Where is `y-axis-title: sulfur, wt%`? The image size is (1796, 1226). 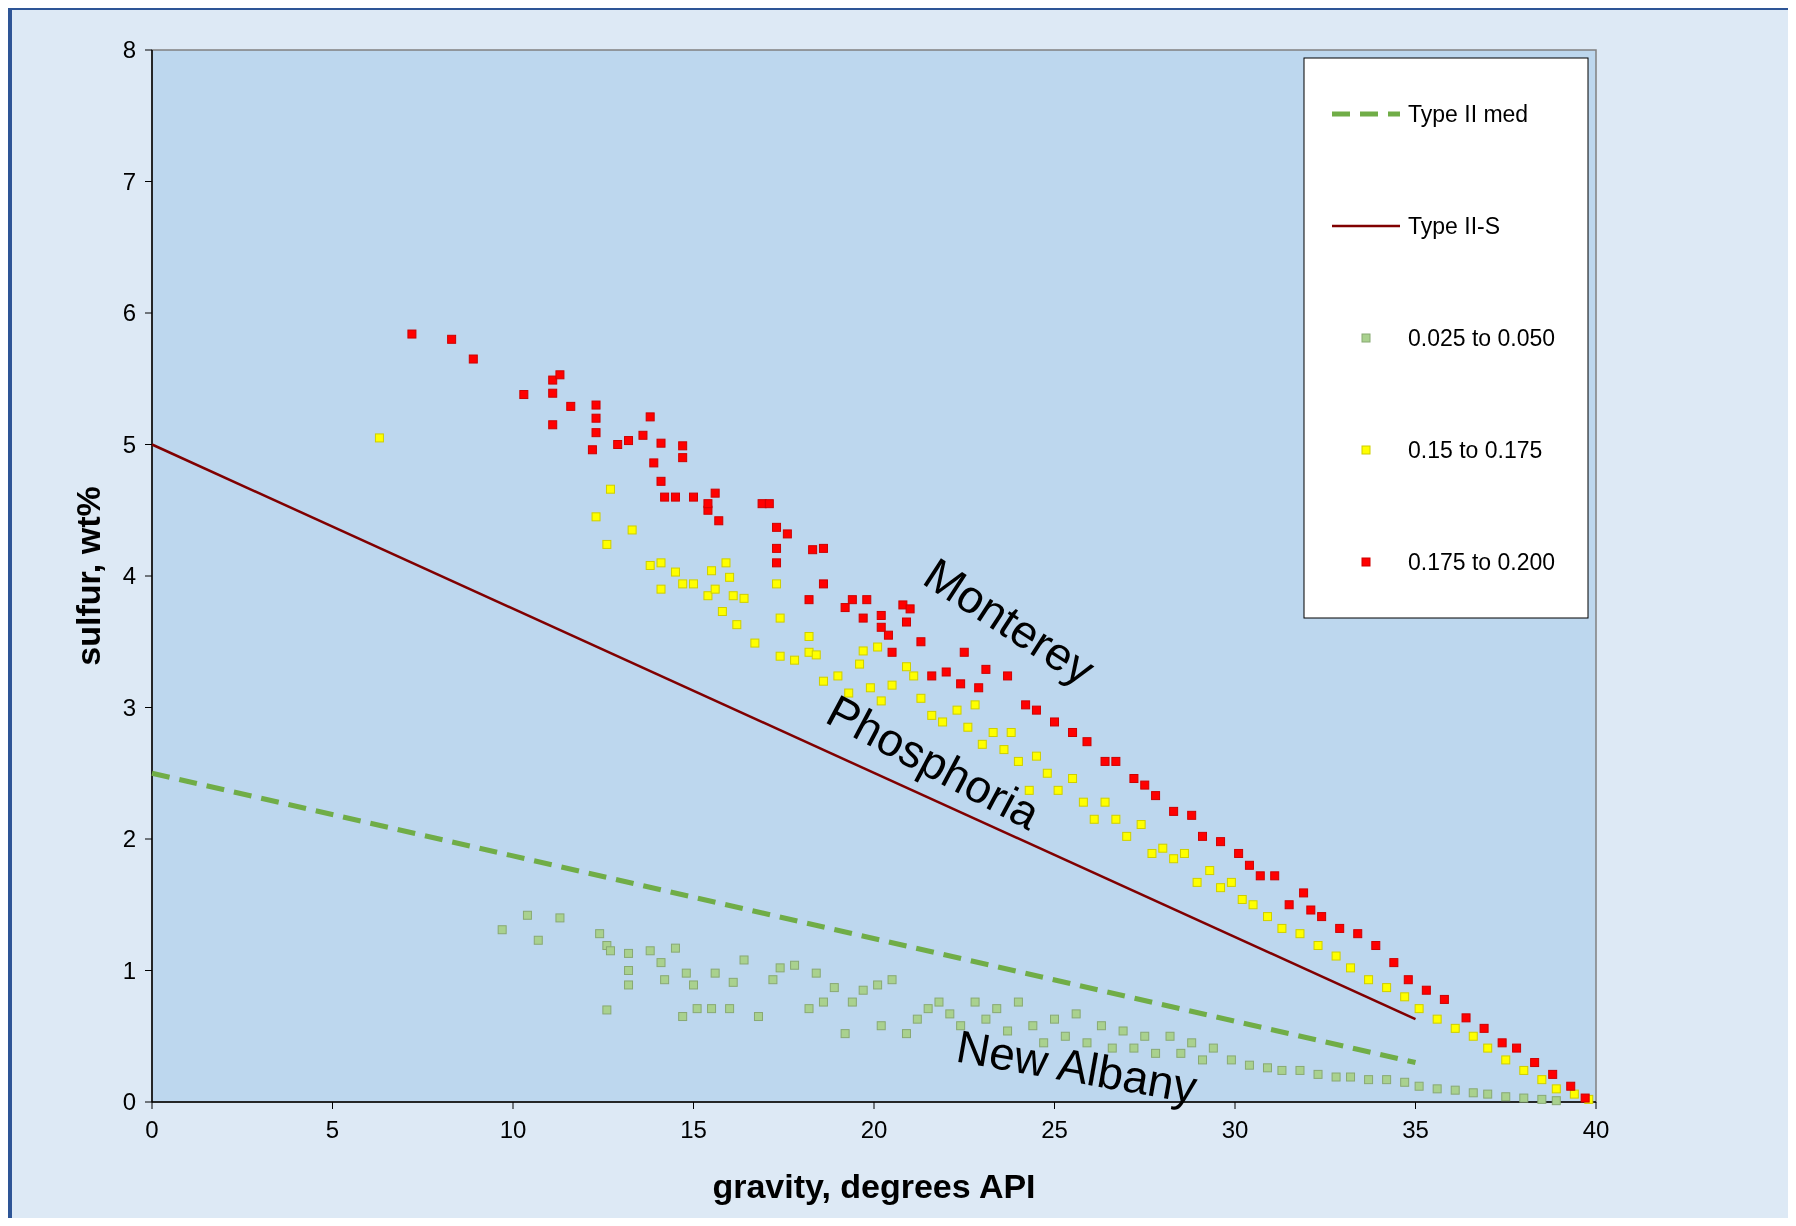
y-axis-title: sulfur, wt% is located at coordinates (88, 576).